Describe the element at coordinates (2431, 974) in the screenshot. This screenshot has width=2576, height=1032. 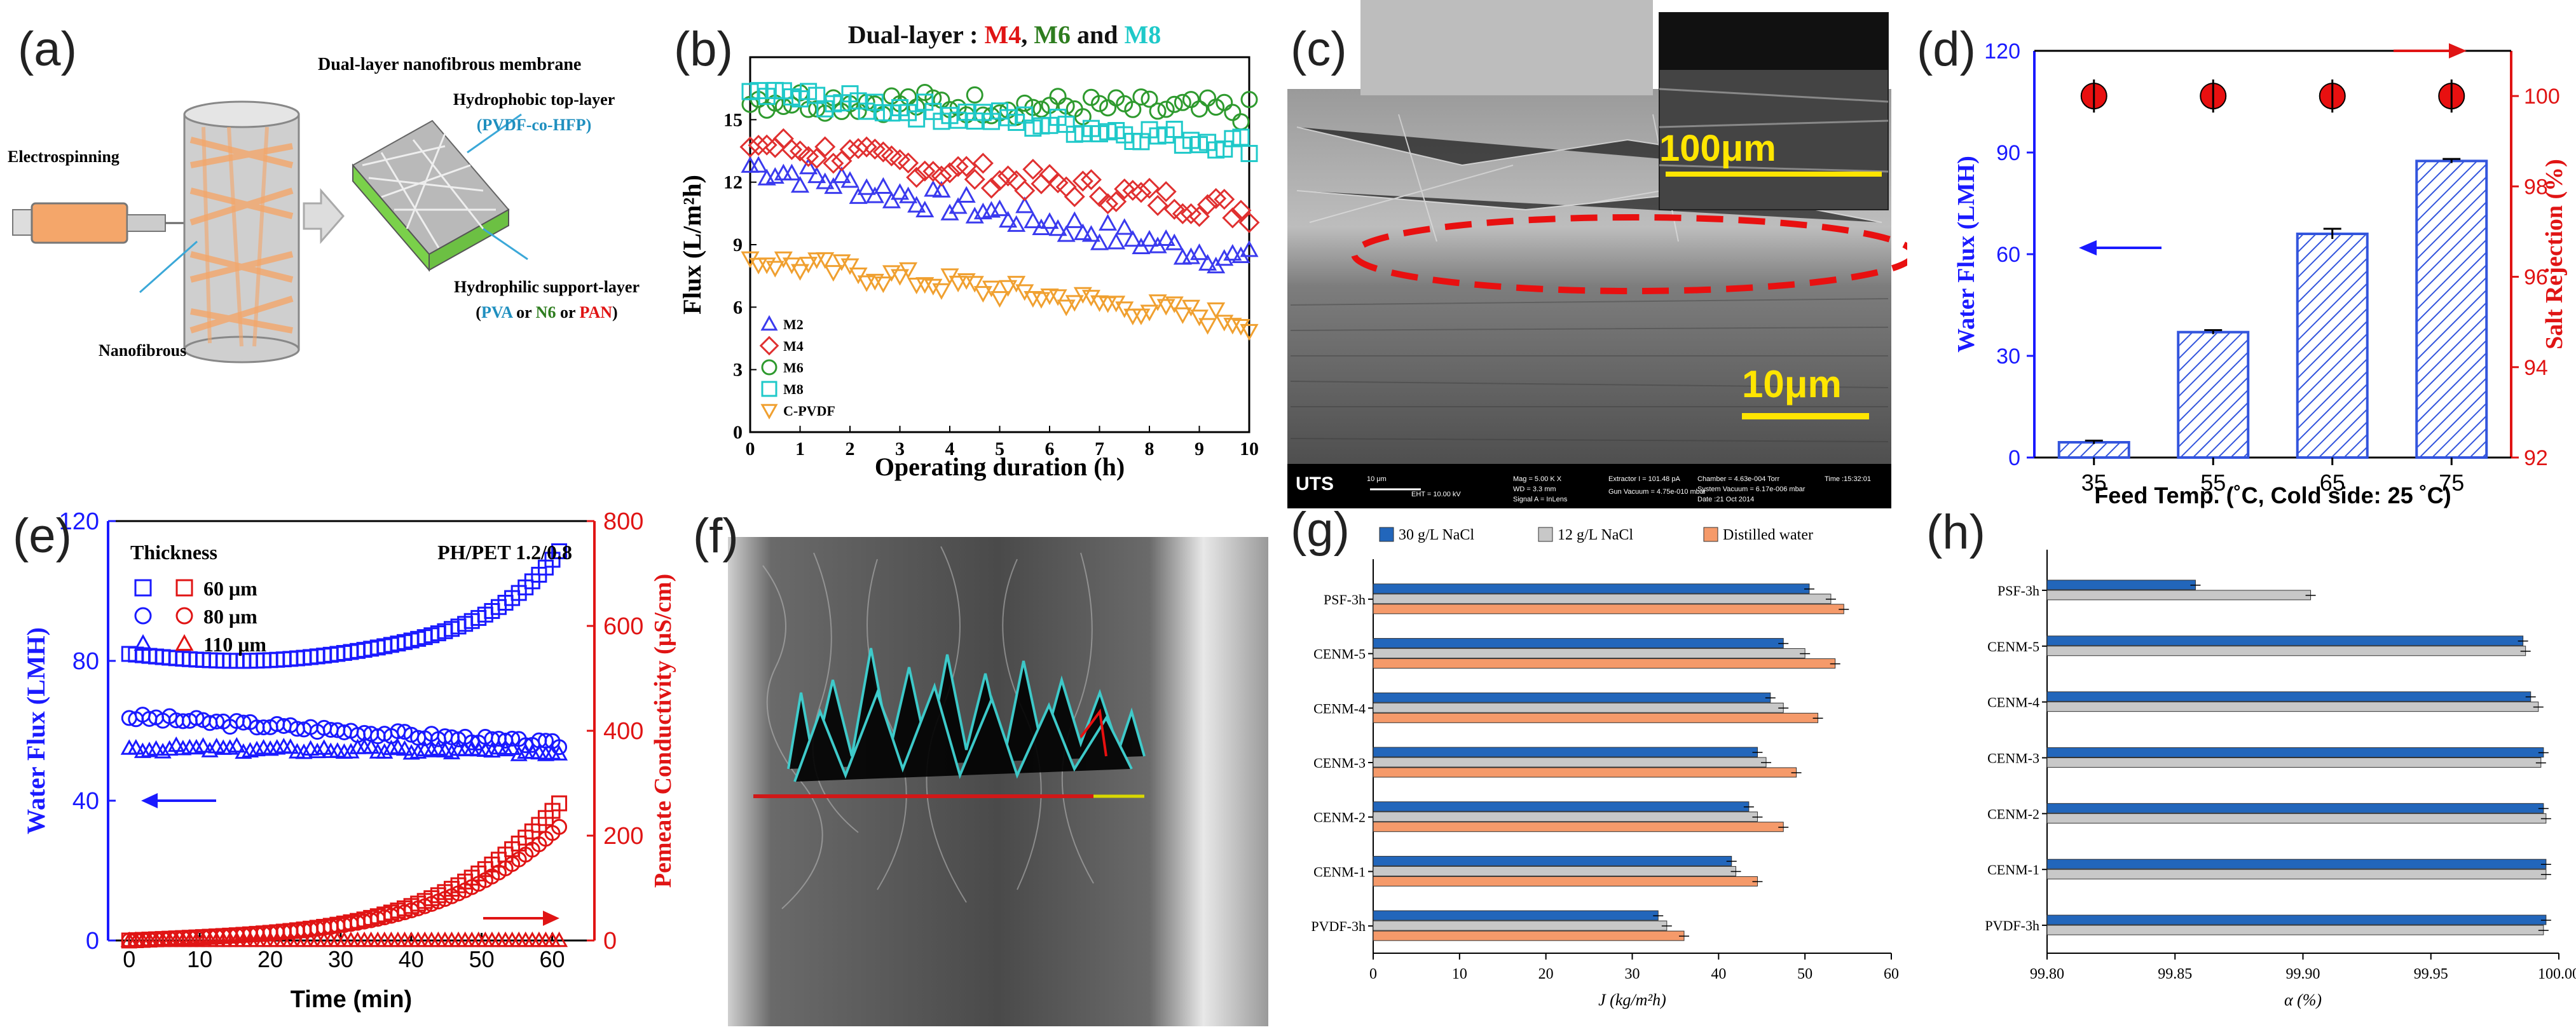
I see `x-tick-label: 99.95` at that location.